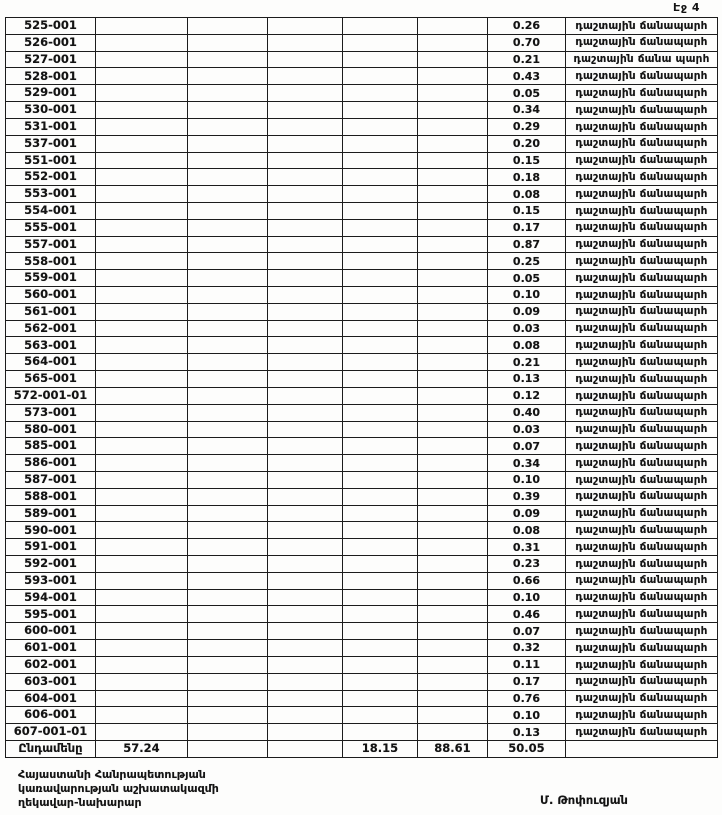  I want to click on row-code: 573-001, so click(50, 412).